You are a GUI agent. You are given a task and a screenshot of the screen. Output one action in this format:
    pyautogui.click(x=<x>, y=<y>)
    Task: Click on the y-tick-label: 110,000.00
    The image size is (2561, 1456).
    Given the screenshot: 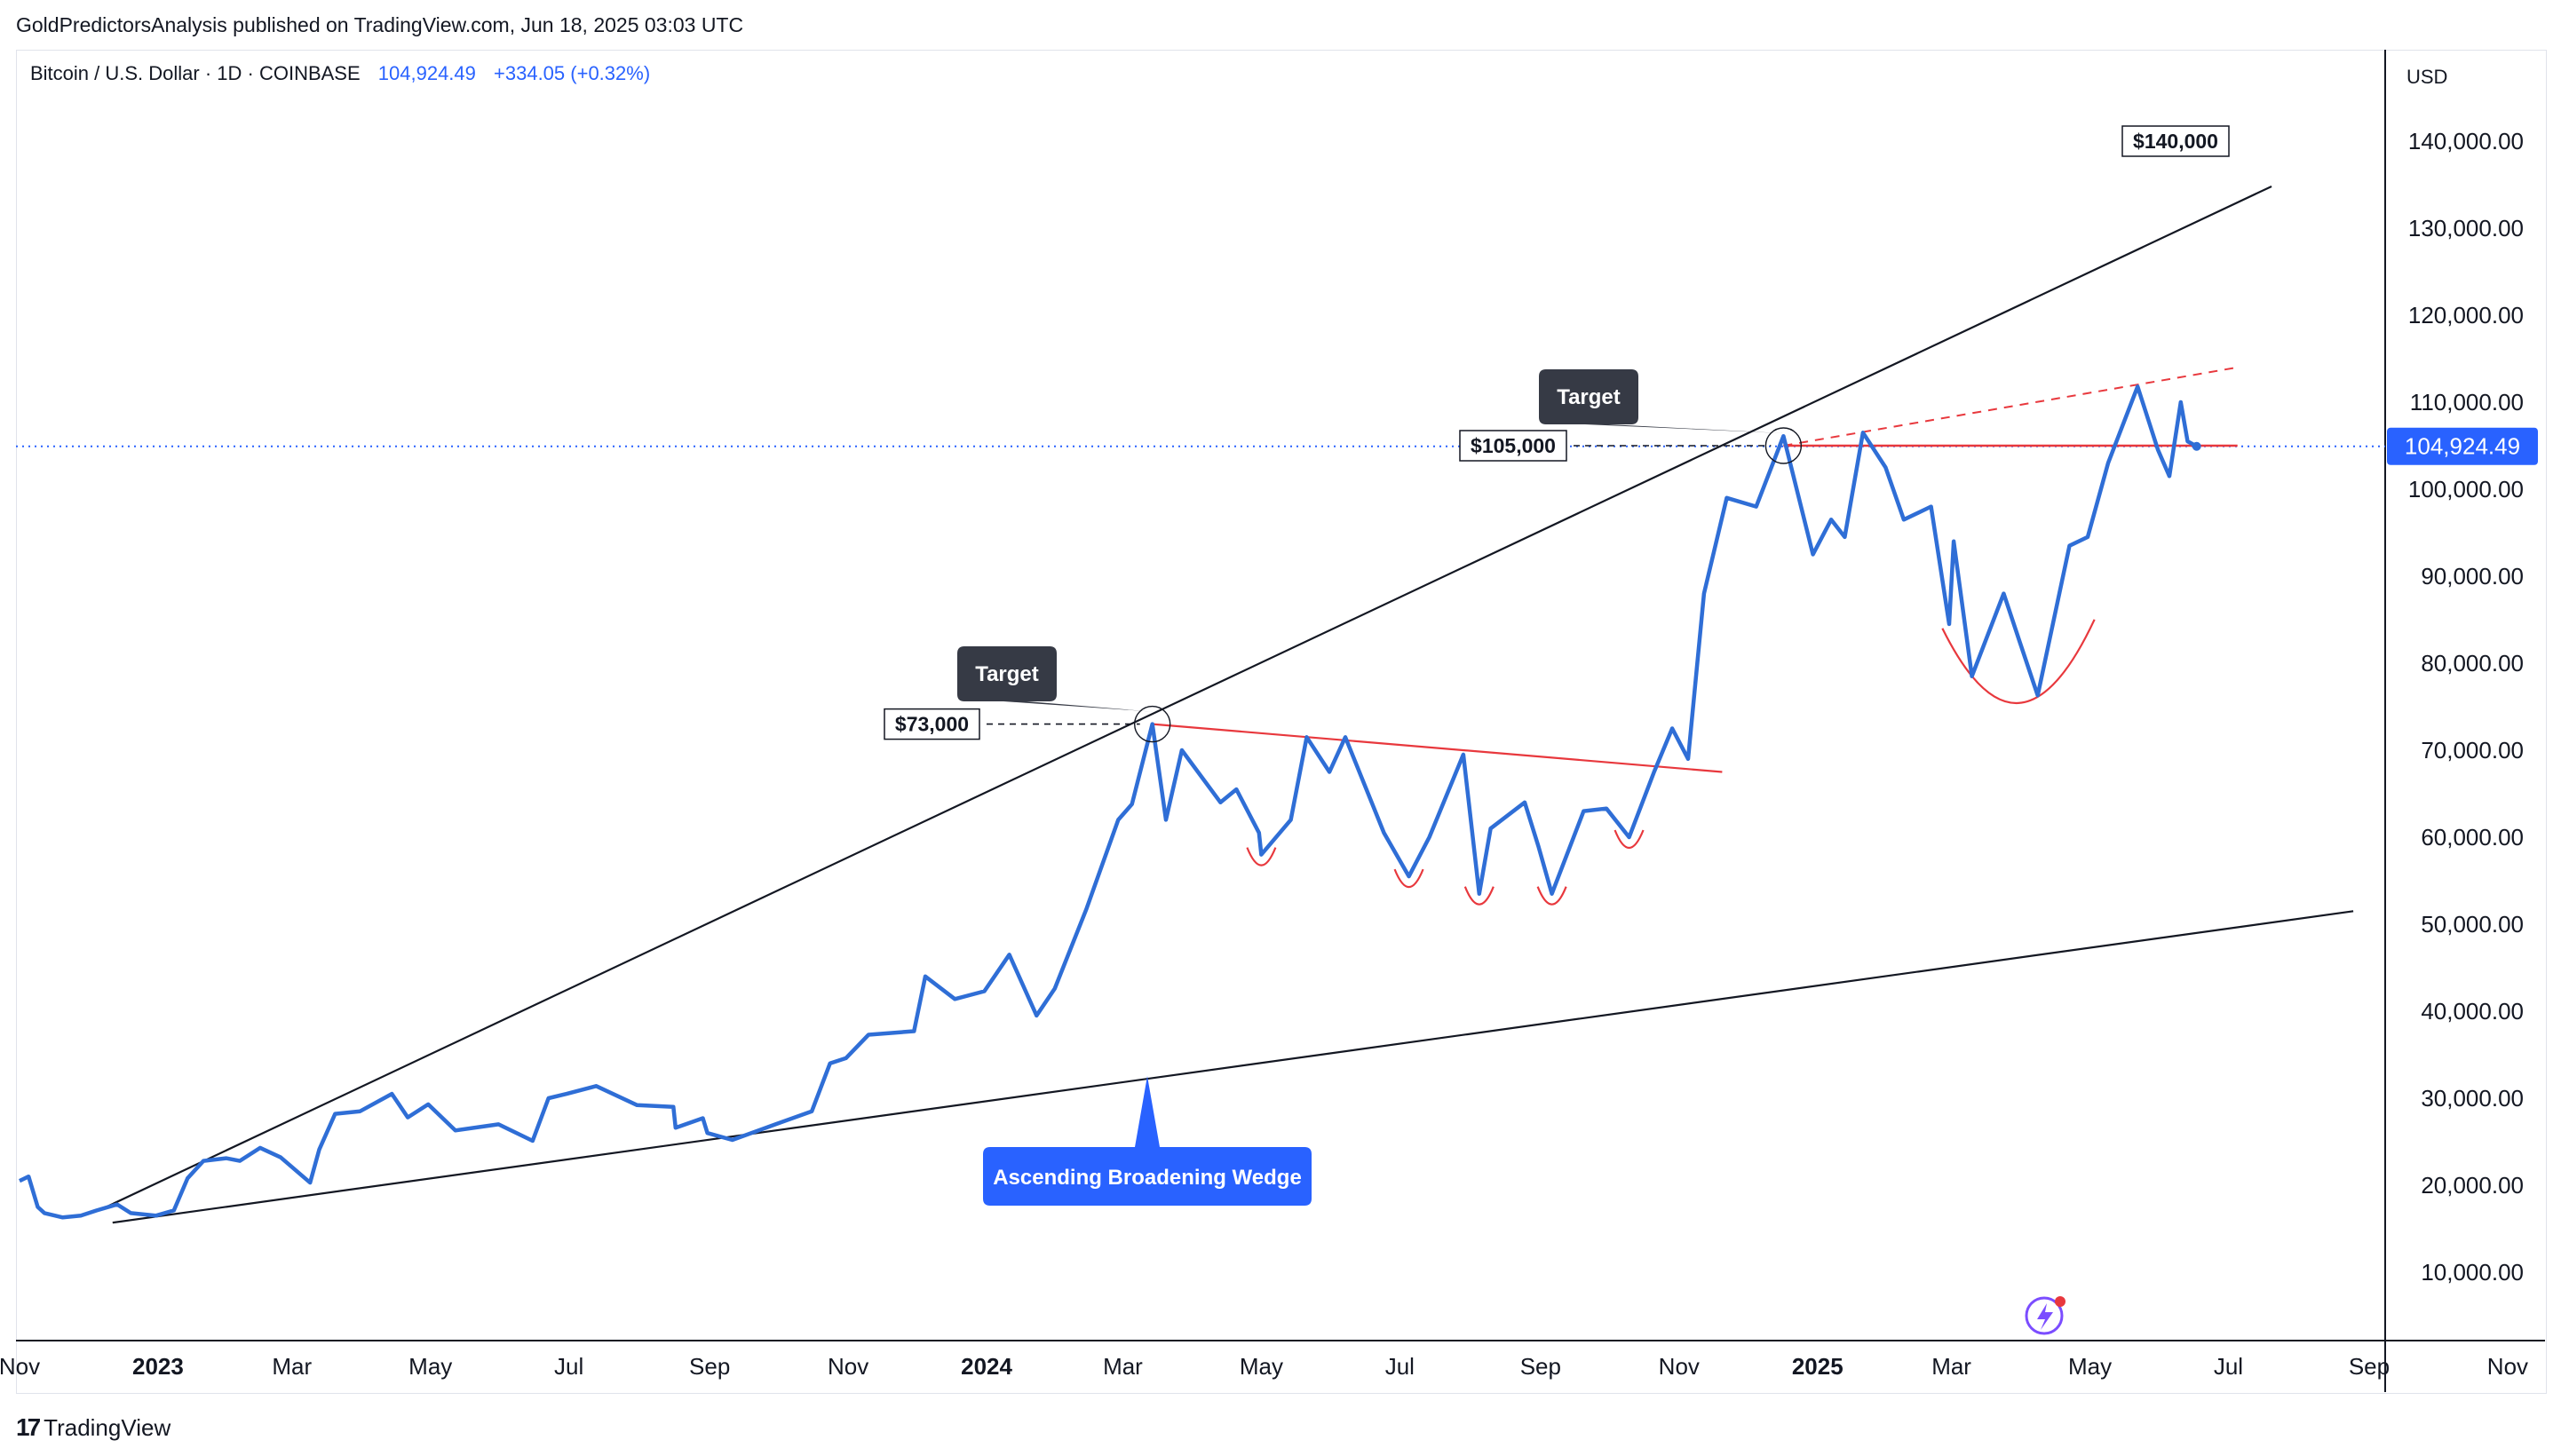 What is the action you would take?
    pyautogui.click(x=2467, y=402)
    